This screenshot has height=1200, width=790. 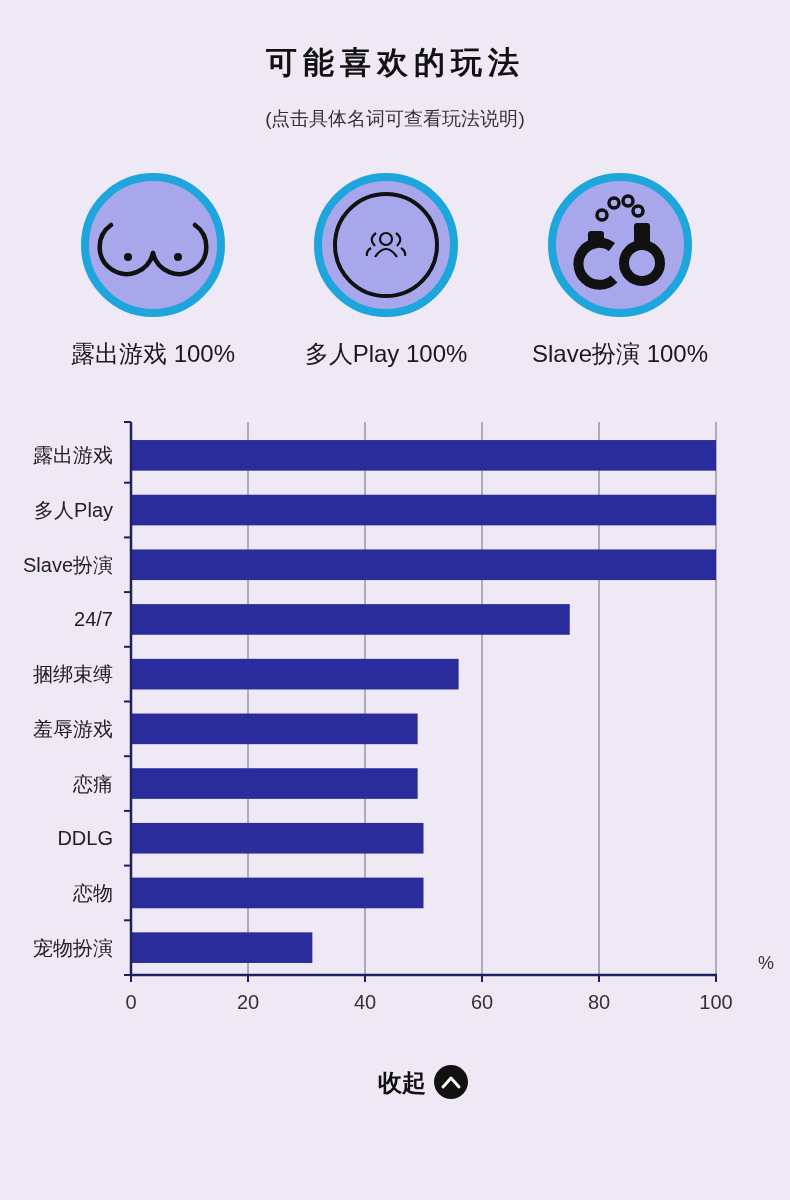 I want to click on x-tick-label: 0, so click(x=131, y=1002).